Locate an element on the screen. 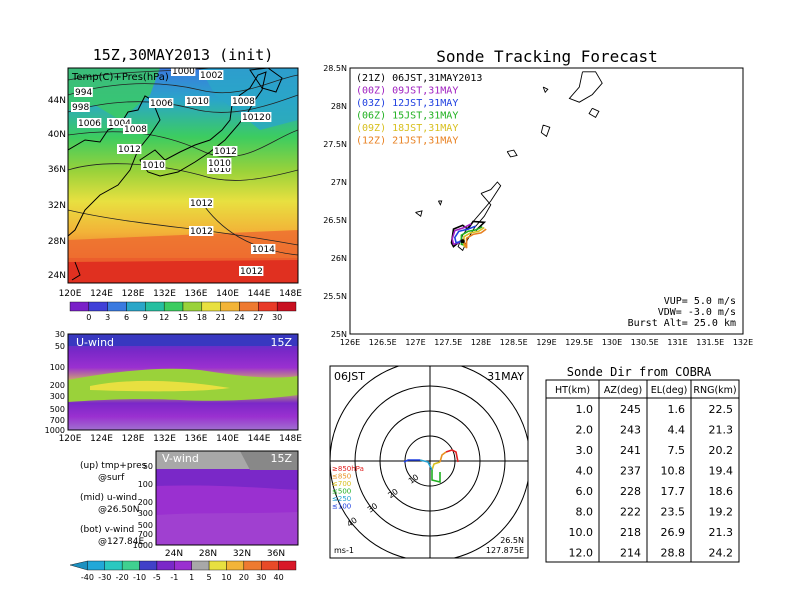 The image size is (792, 612). u-wind-label: U-wind is located at coordinates (95, 342).